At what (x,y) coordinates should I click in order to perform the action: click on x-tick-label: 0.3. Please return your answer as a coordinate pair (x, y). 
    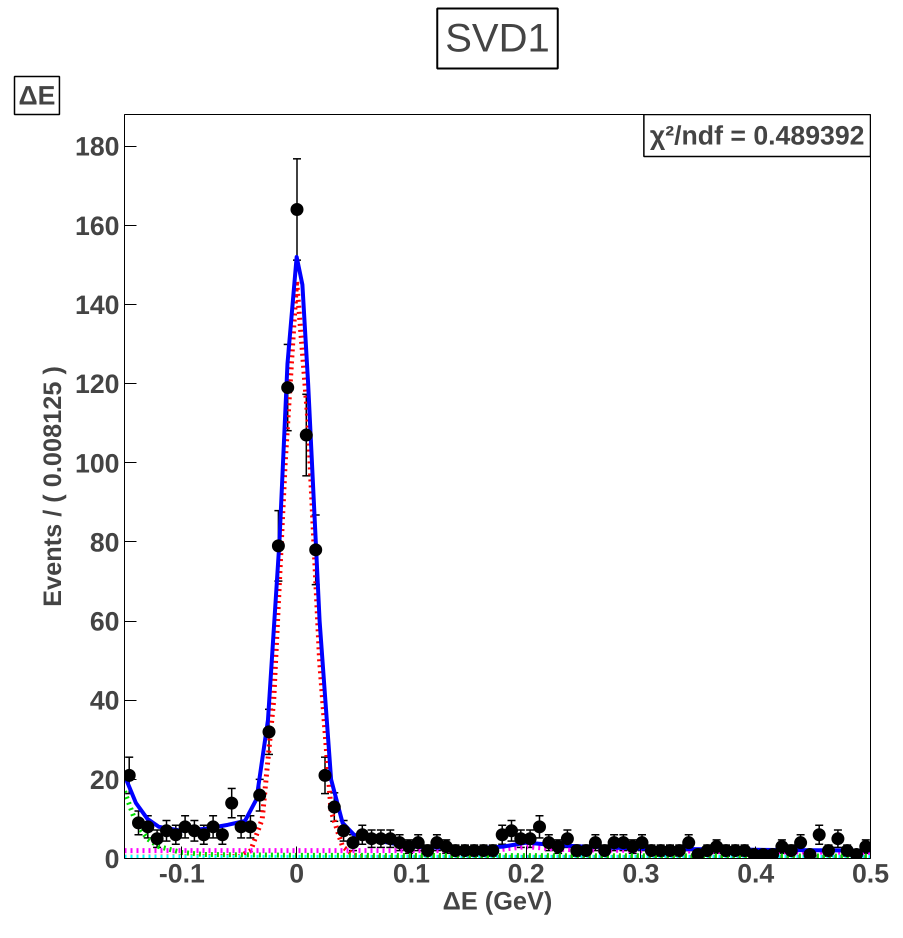
    Looking at the image, I should click on (641, 873).